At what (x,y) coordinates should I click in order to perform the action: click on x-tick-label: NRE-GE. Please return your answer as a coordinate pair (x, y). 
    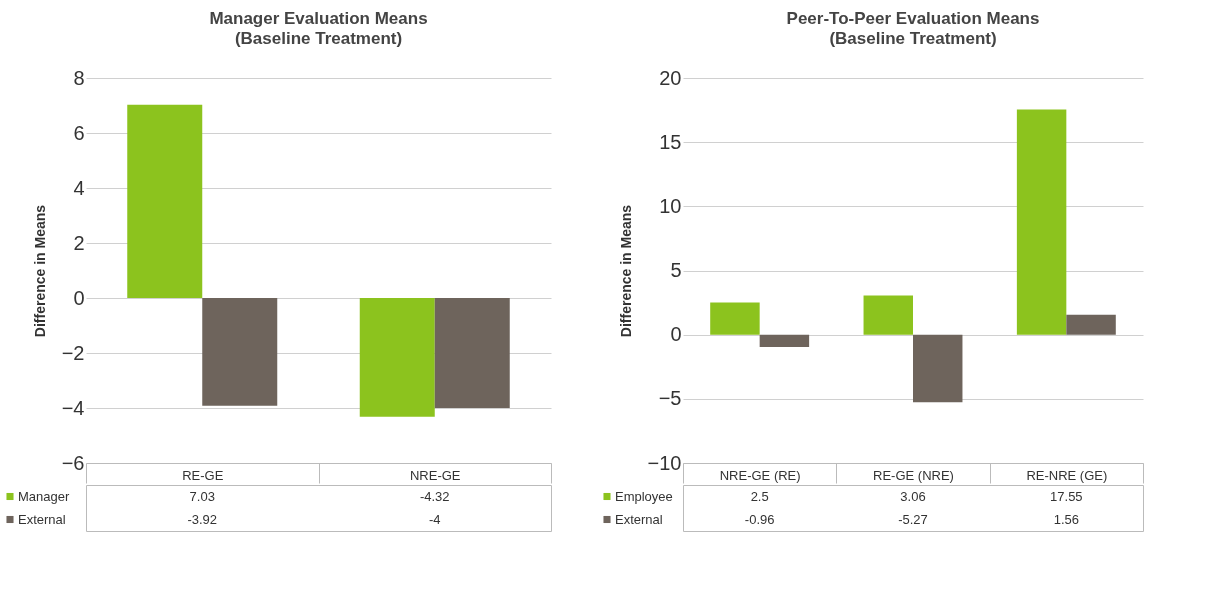
    Looking at the image, I should click on (435, 475).